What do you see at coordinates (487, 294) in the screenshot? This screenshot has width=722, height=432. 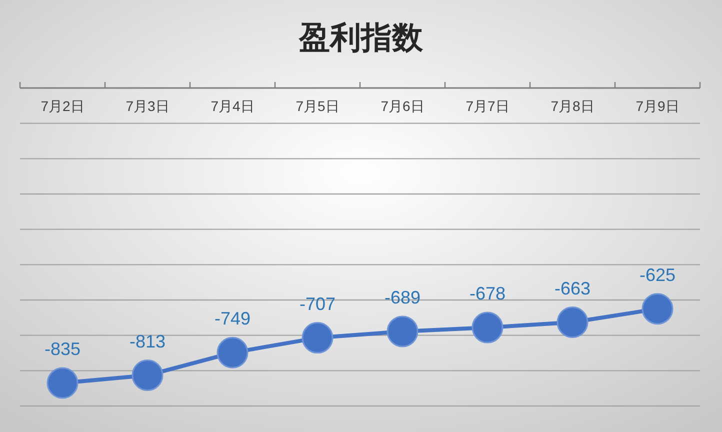 I see `data-label: -678` at bounding box center [487, 294].